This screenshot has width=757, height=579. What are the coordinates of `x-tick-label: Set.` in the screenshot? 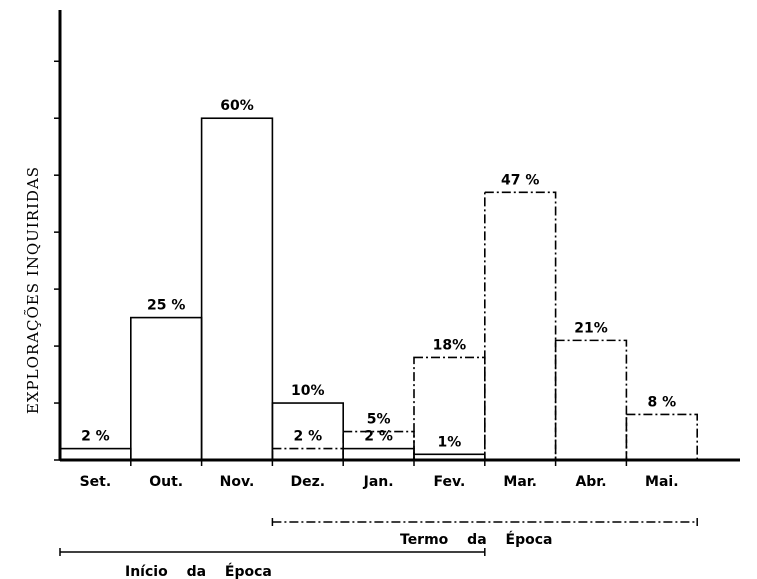 It's located at (96, 482).